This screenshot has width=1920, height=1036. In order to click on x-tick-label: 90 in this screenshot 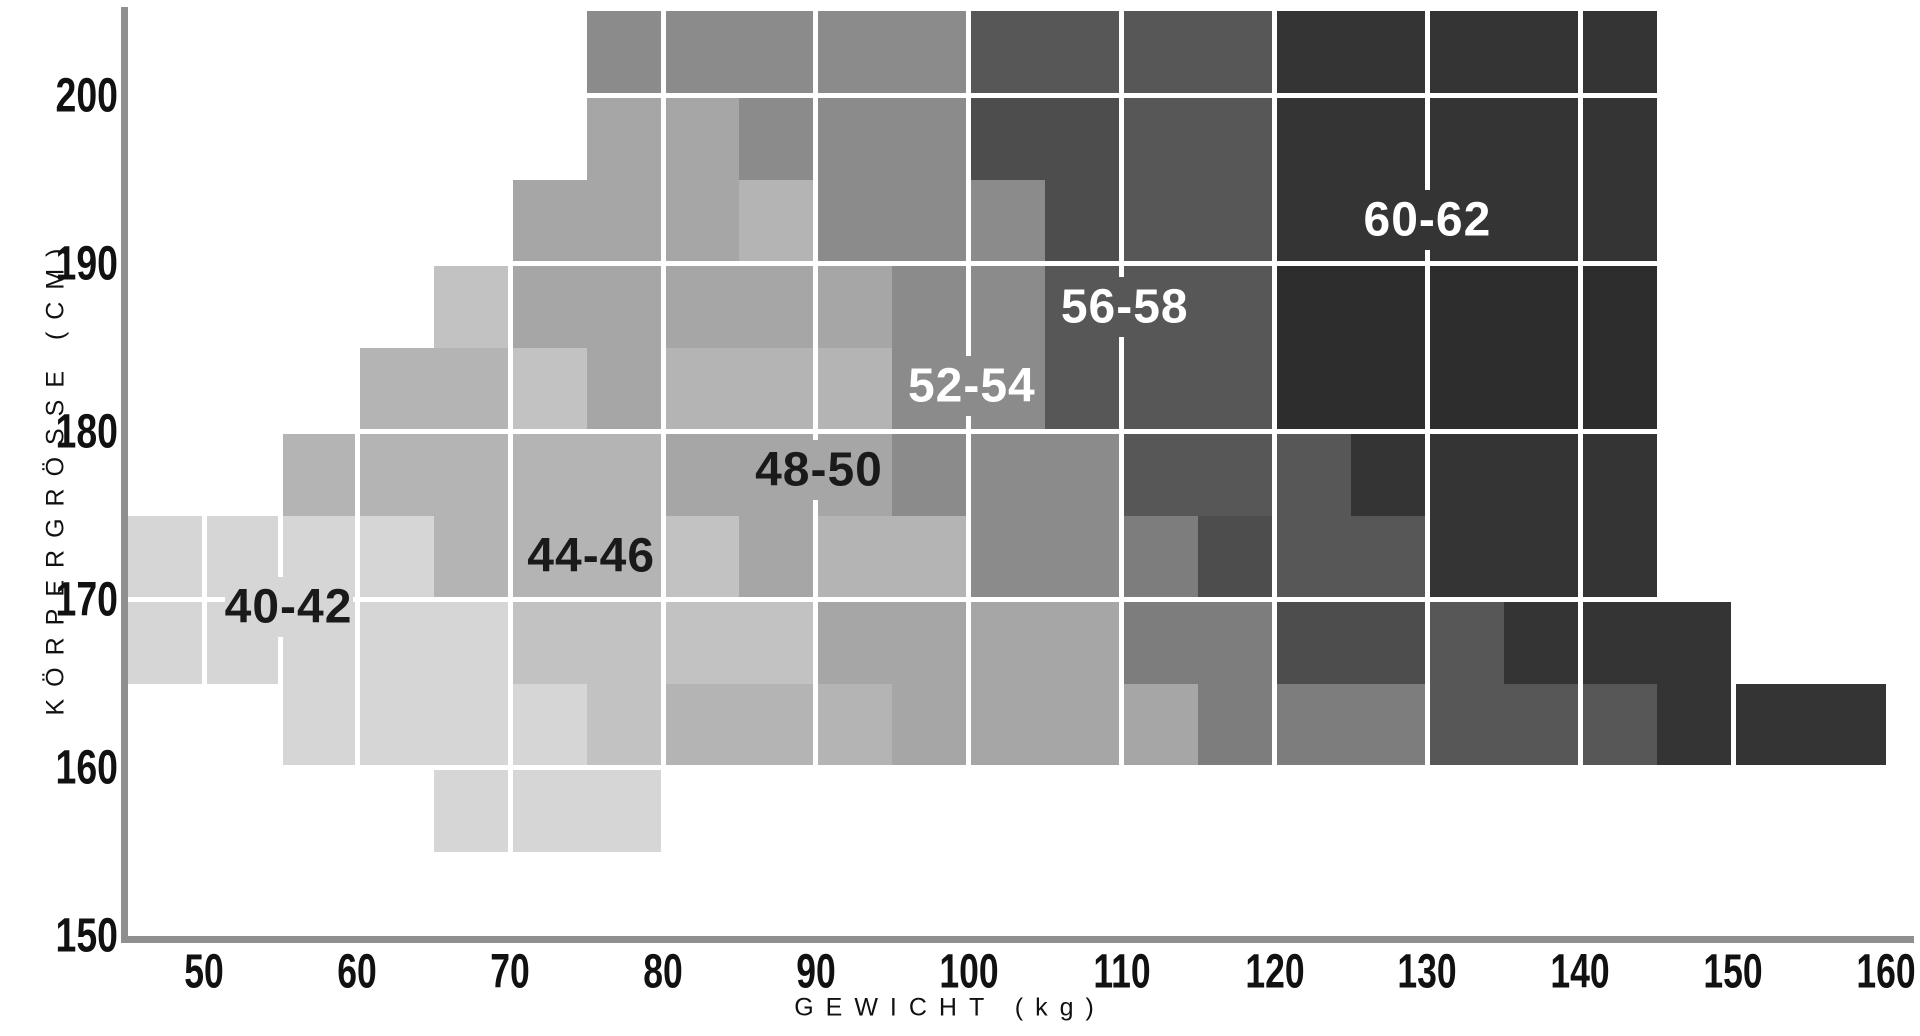, I will do `click(816, 972)`.